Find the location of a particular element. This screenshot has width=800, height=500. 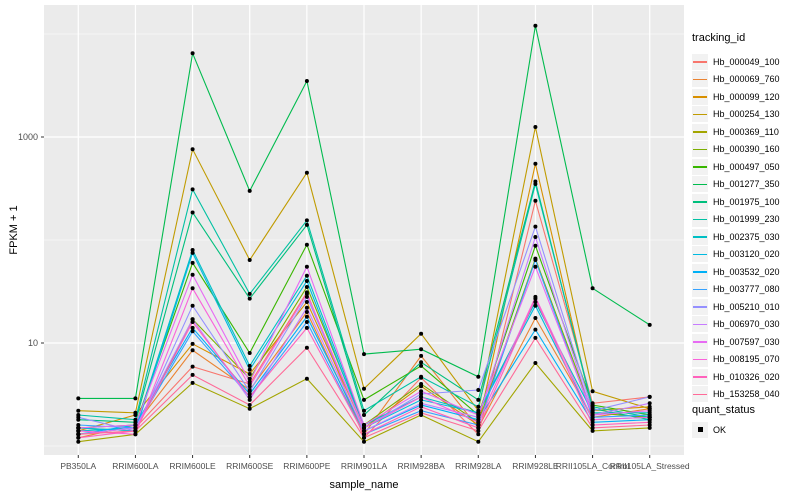

legend-item-label: Hb_000369_110 is located at coordinates (746, 131).